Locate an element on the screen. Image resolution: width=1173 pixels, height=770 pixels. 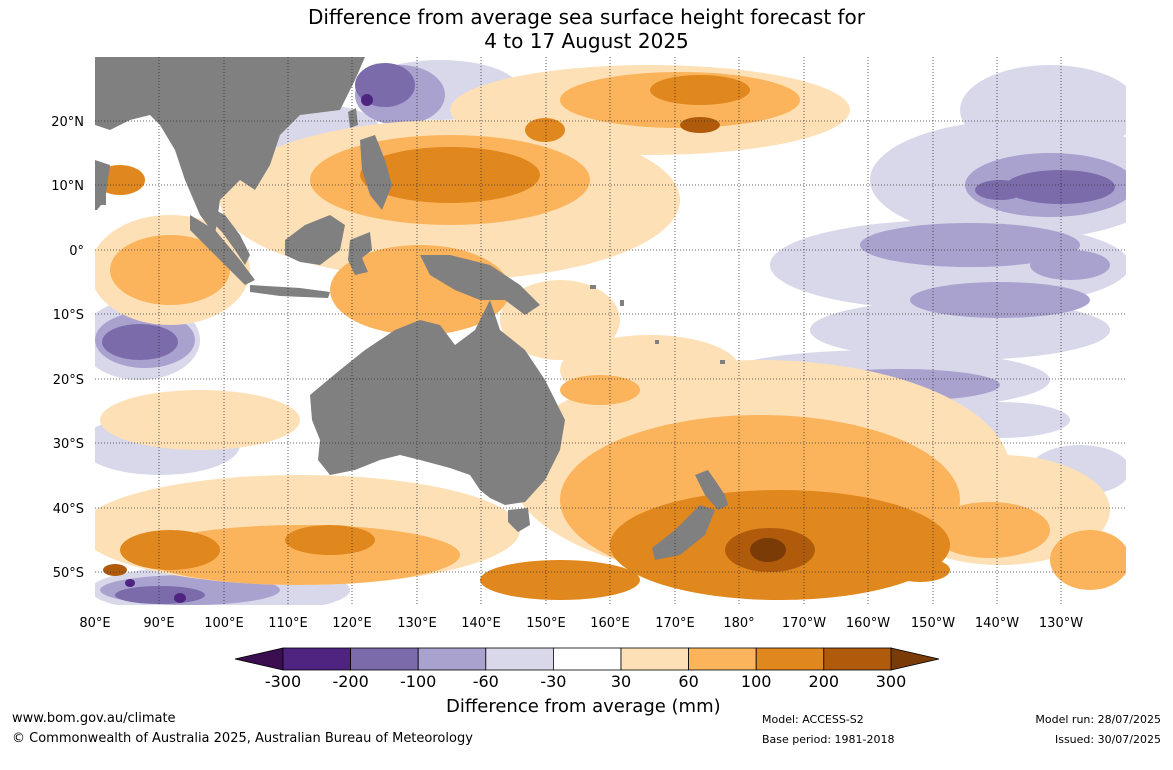
lon-label: 110°E is located at coordinates (288, 623).